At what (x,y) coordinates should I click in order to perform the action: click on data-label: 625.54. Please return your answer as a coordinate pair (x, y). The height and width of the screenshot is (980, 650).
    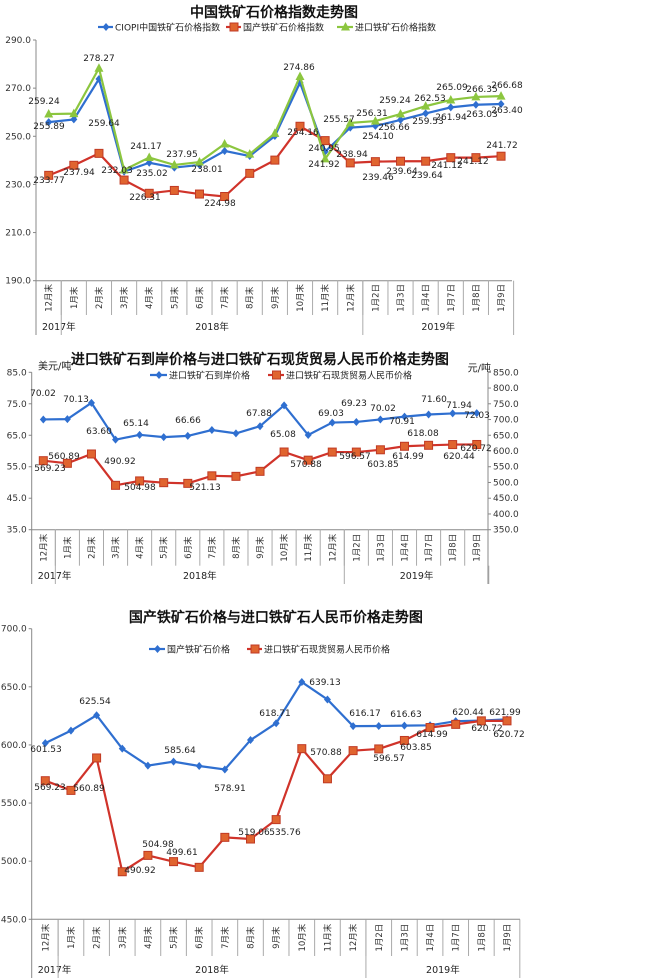
    Looking at the image, I should click on (95, 702).